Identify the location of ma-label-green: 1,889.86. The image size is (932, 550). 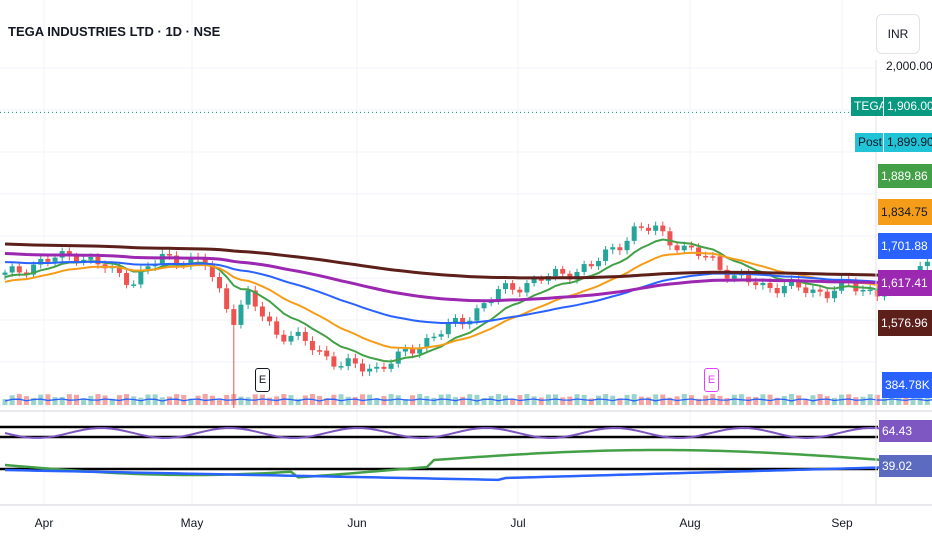
(905, 176).